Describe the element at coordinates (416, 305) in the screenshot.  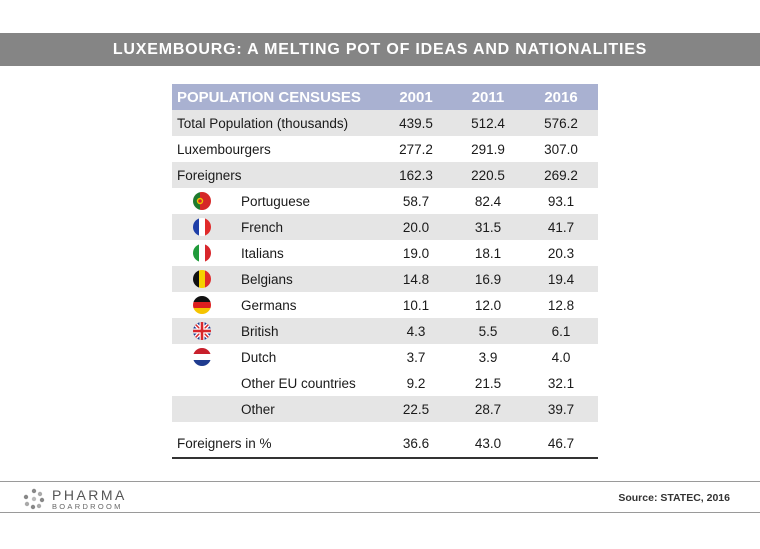
I see `cell-2001: 10.1` at that location.